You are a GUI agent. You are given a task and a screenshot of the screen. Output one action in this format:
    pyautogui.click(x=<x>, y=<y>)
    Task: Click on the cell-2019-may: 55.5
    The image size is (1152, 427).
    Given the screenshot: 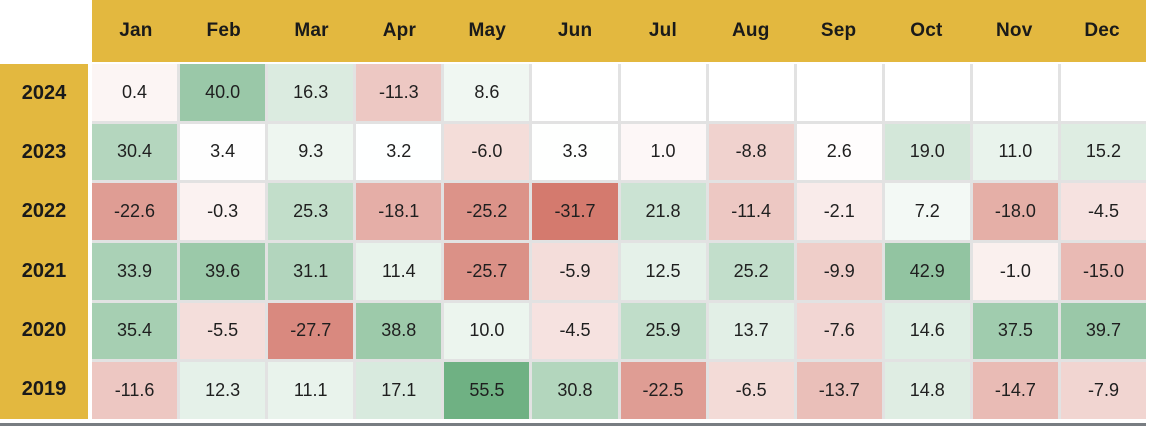 What is the action you would take?
    pyautogui.click(x=487, y=390)
    